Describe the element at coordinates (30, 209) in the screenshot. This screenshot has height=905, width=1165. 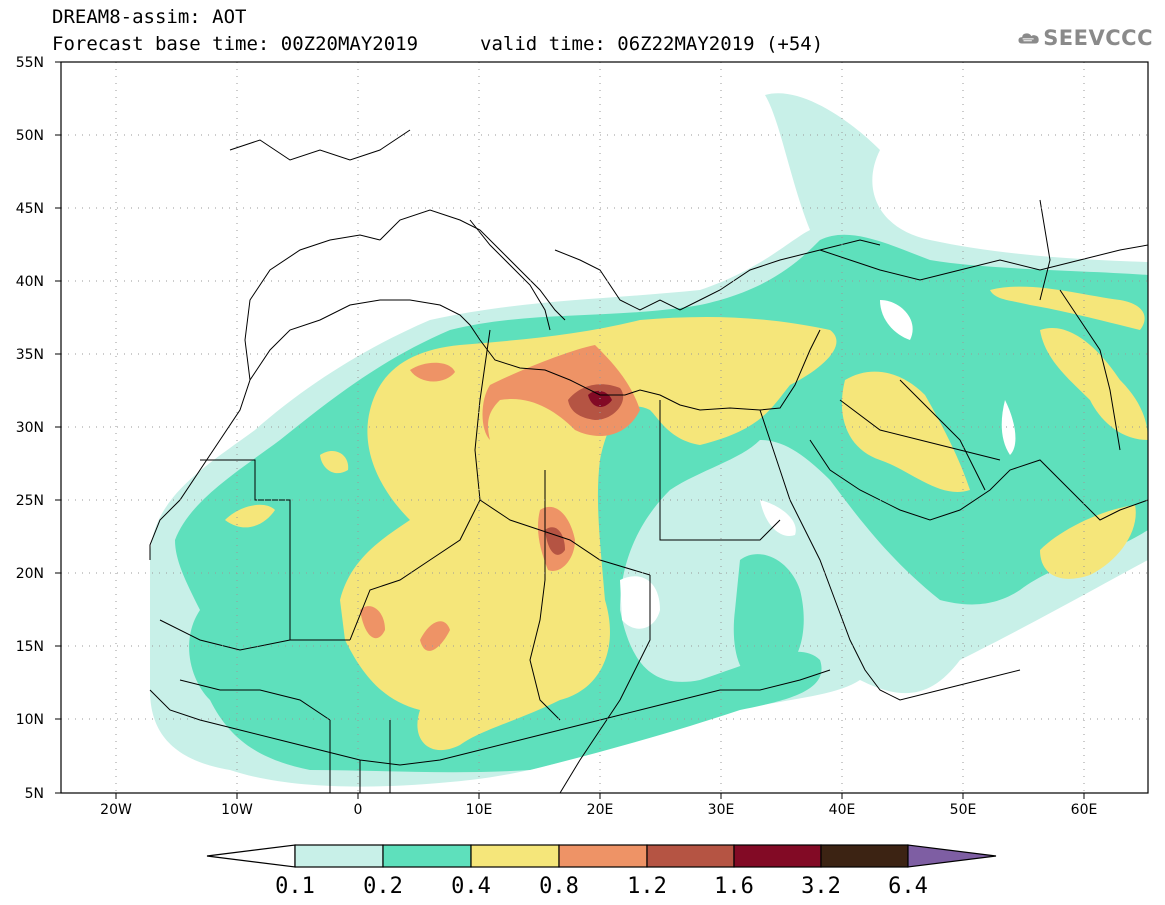
I see `lat-label: 45N` at that location.